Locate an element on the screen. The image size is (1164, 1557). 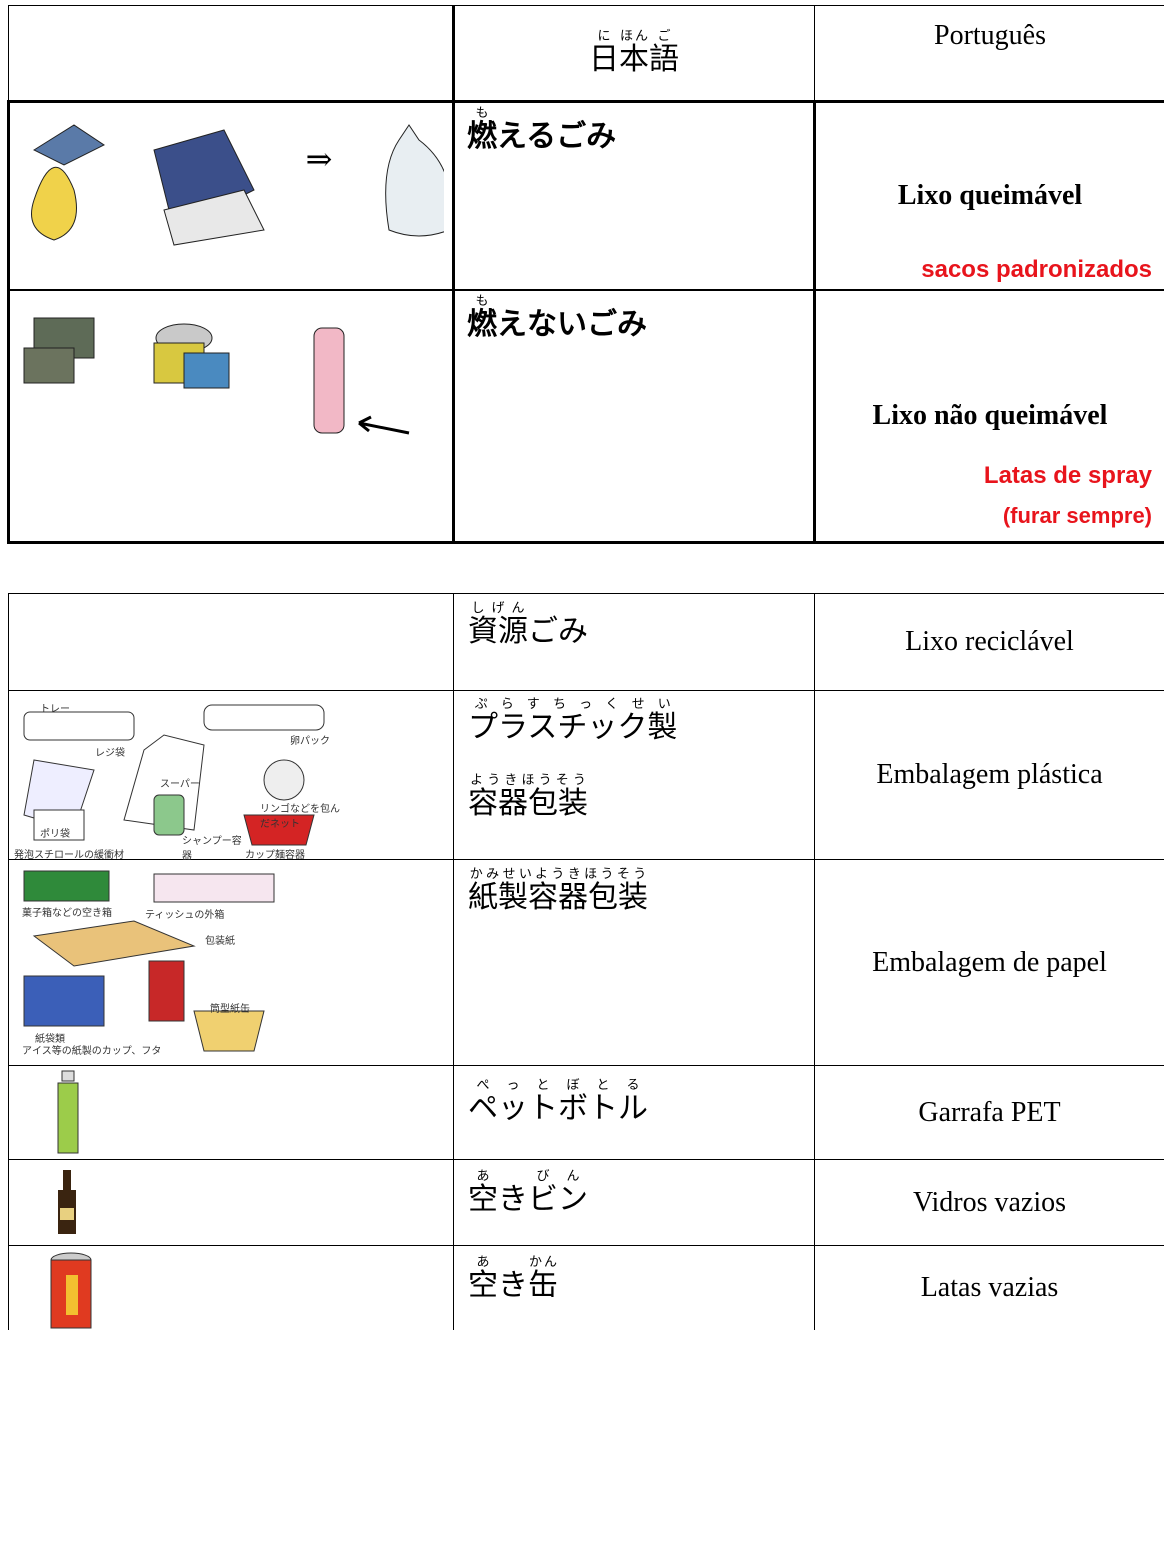
image-label: 発泡スチロールの緩衝材 is located at coordinates (69, 855).